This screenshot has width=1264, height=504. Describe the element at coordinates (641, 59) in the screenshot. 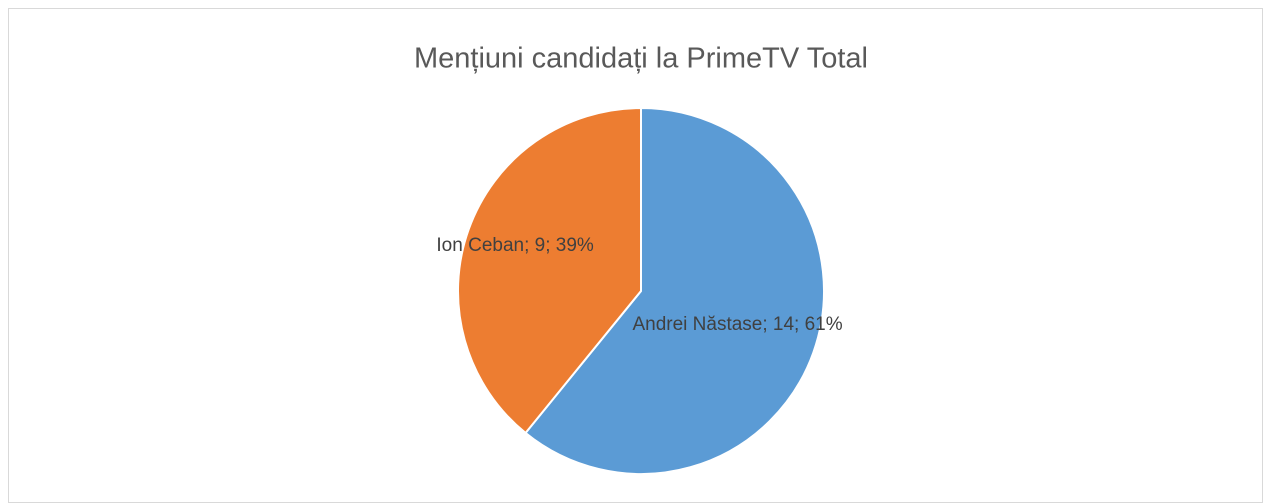

I see `chart-title: Mențiuni candidați la PrimeTV Total` at that location.